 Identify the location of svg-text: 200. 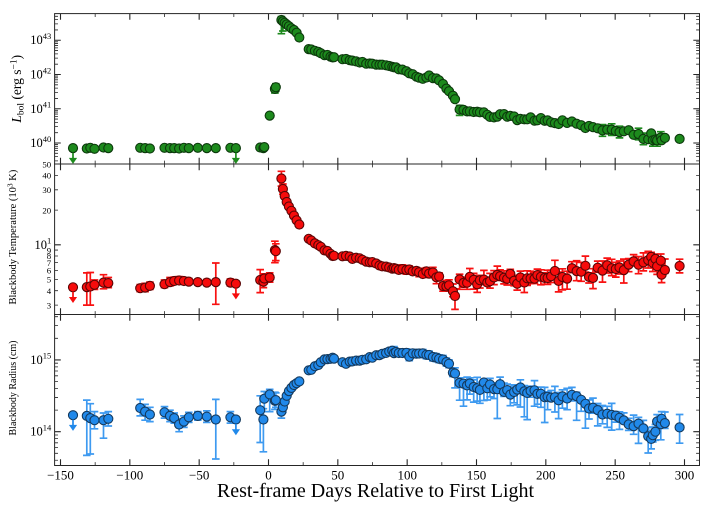
(546, 475).